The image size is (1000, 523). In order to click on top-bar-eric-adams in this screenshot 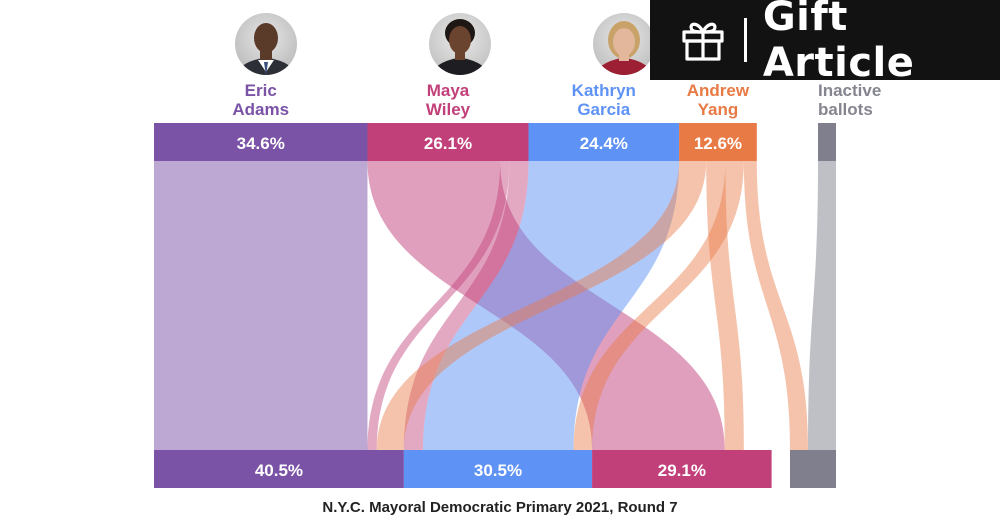, I will do `click(261, 142)`.